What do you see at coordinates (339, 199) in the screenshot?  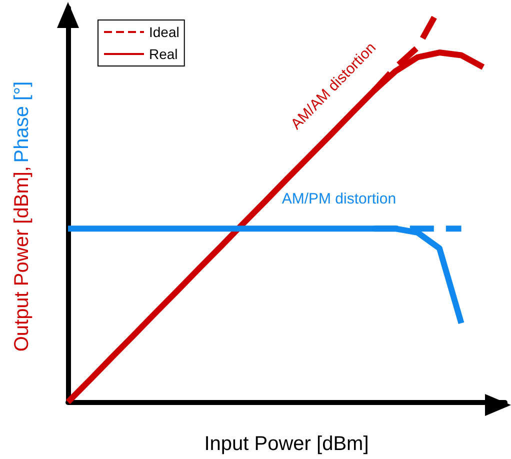 I see `annotation: AM/PM distortion` at bounding box center [339, 199].